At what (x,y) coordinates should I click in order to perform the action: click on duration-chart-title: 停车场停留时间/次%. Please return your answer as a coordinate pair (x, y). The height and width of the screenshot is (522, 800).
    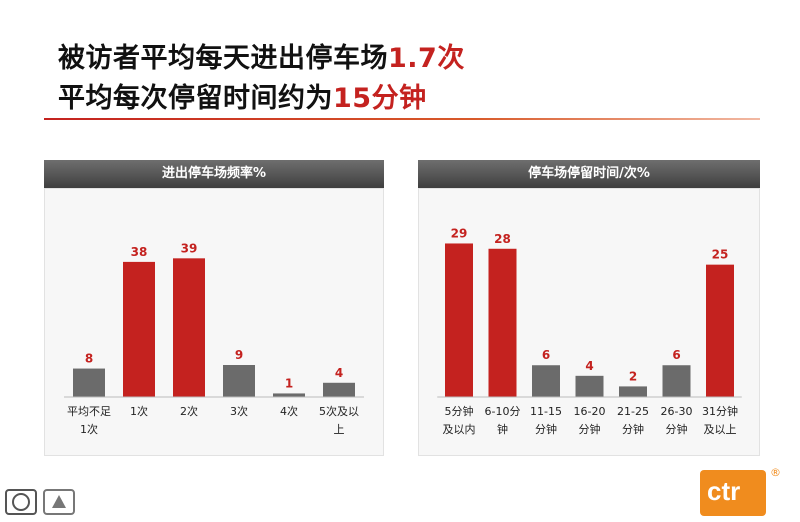
    Looking at the image, I should click on (589, 174).